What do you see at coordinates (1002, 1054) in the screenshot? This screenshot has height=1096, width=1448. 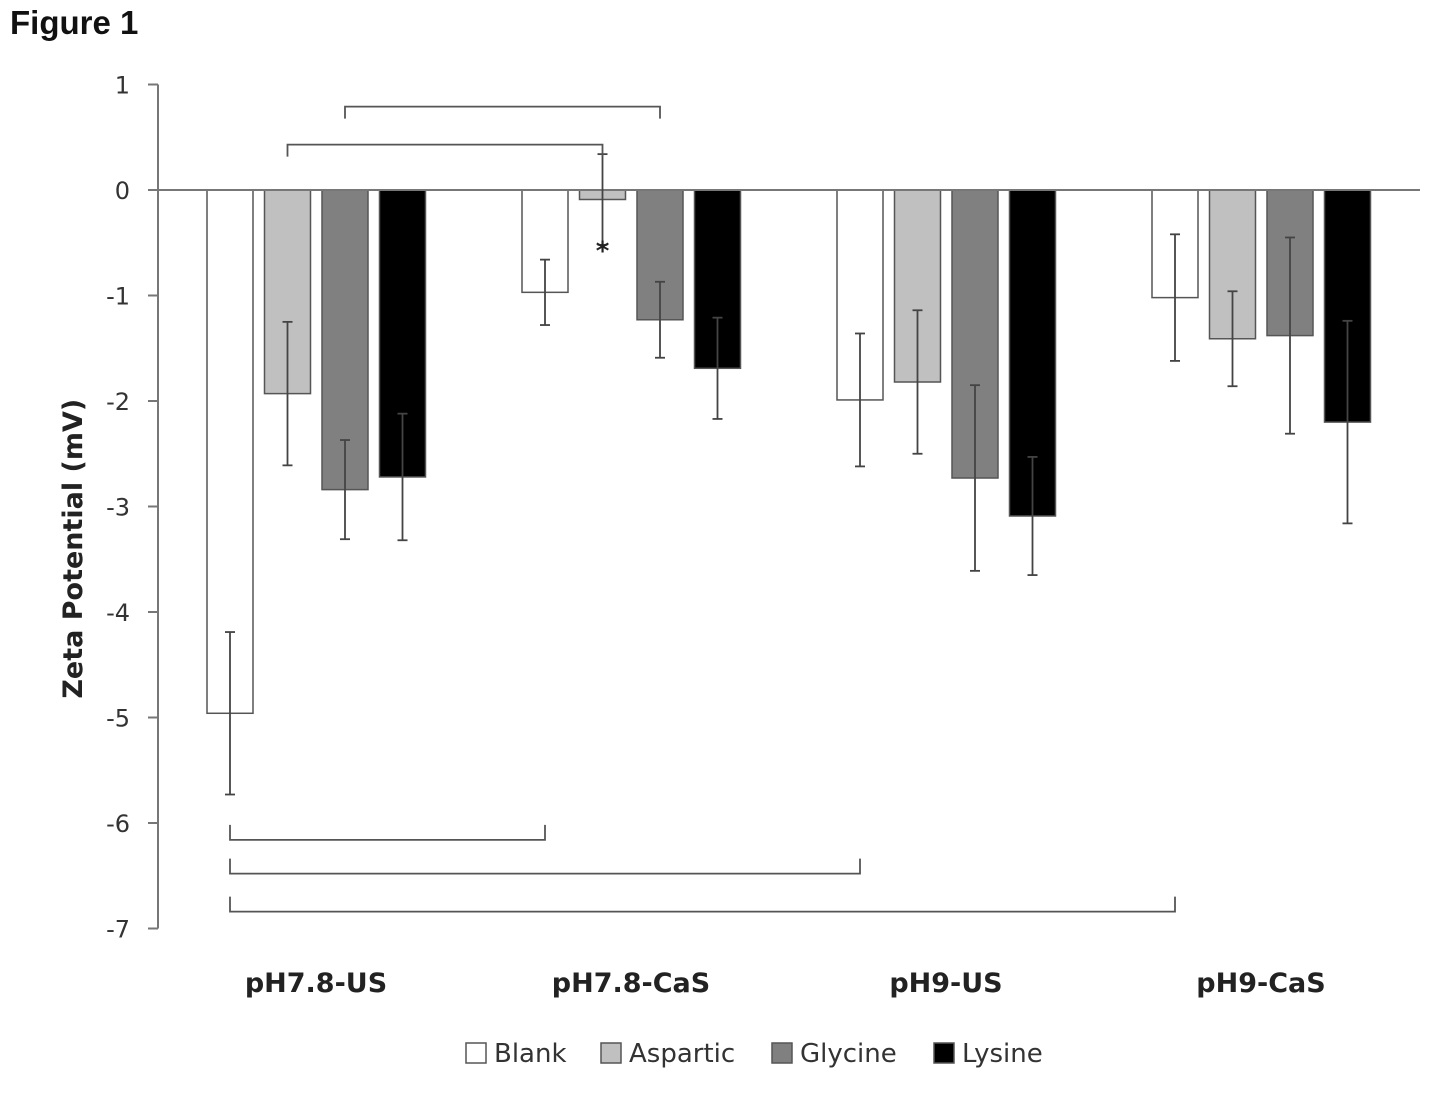 I see `legend-label-lysine: Lysine` at bounding box center [1002, 1054].